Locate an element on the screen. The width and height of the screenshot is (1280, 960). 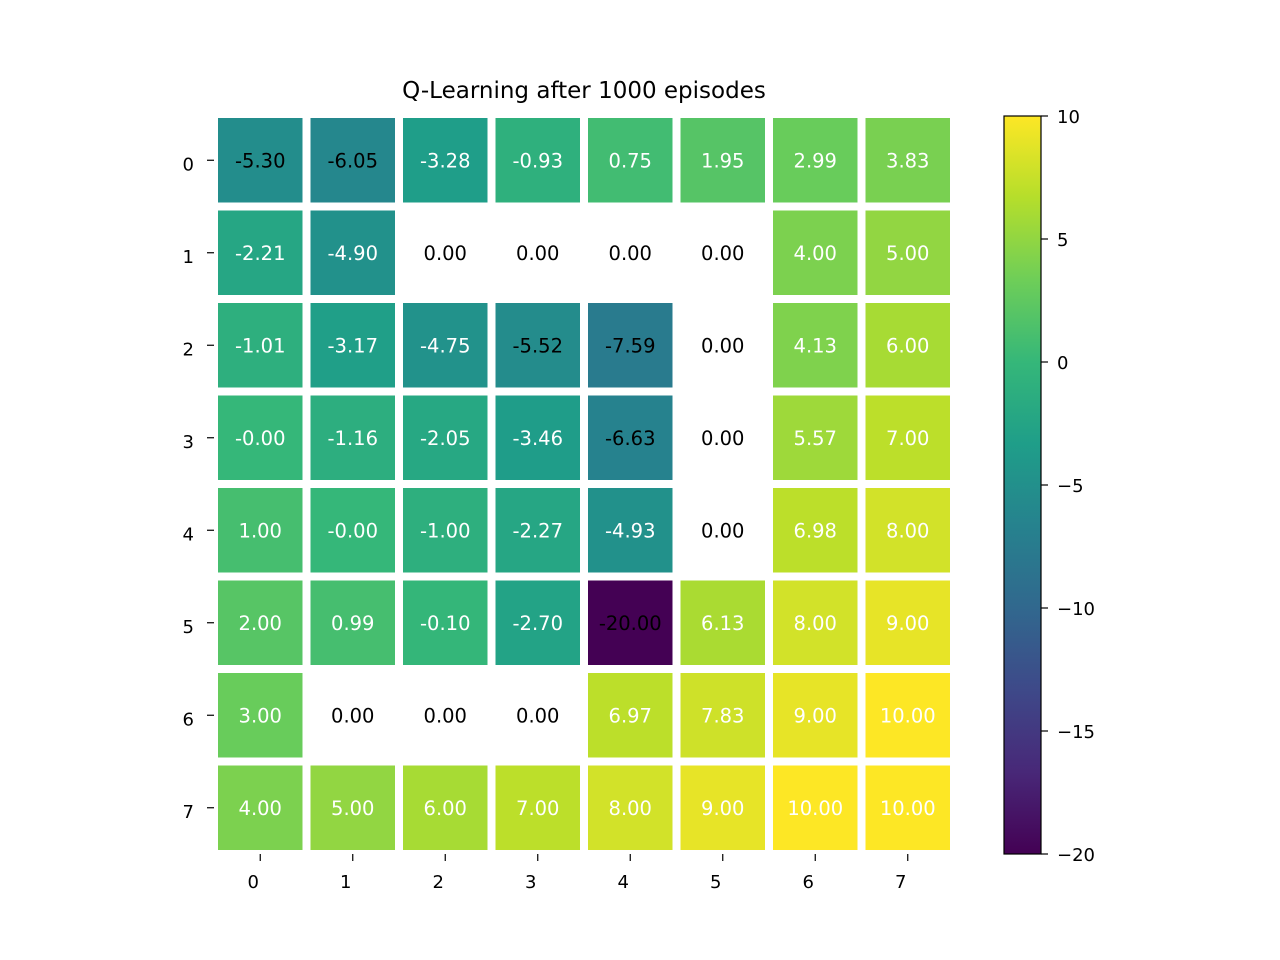
cell-label-r3-c2: -2.05 is located at coordinates (445, 438).